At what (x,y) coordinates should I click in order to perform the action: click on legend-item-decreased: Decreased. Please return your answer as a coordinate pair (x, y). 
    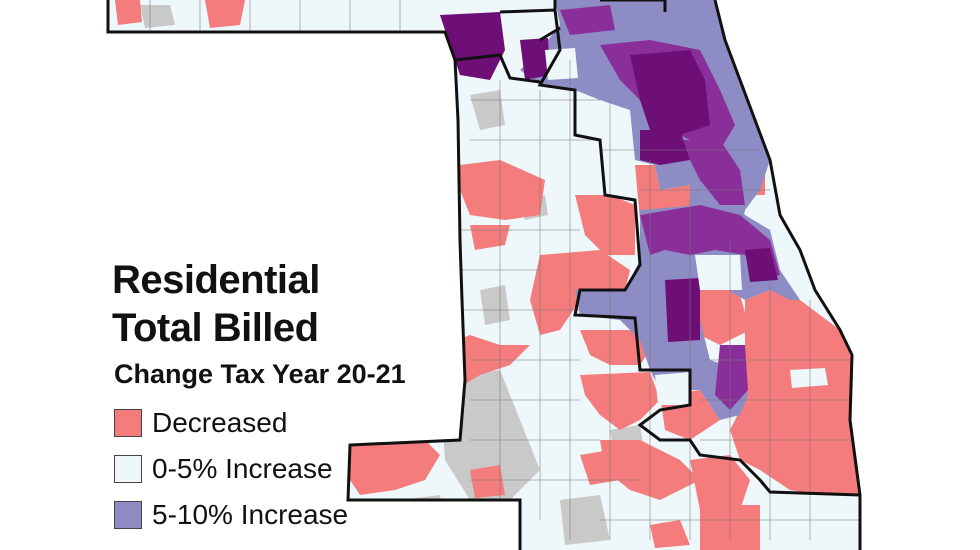
    Looking at the image, I should click on (293, 423).